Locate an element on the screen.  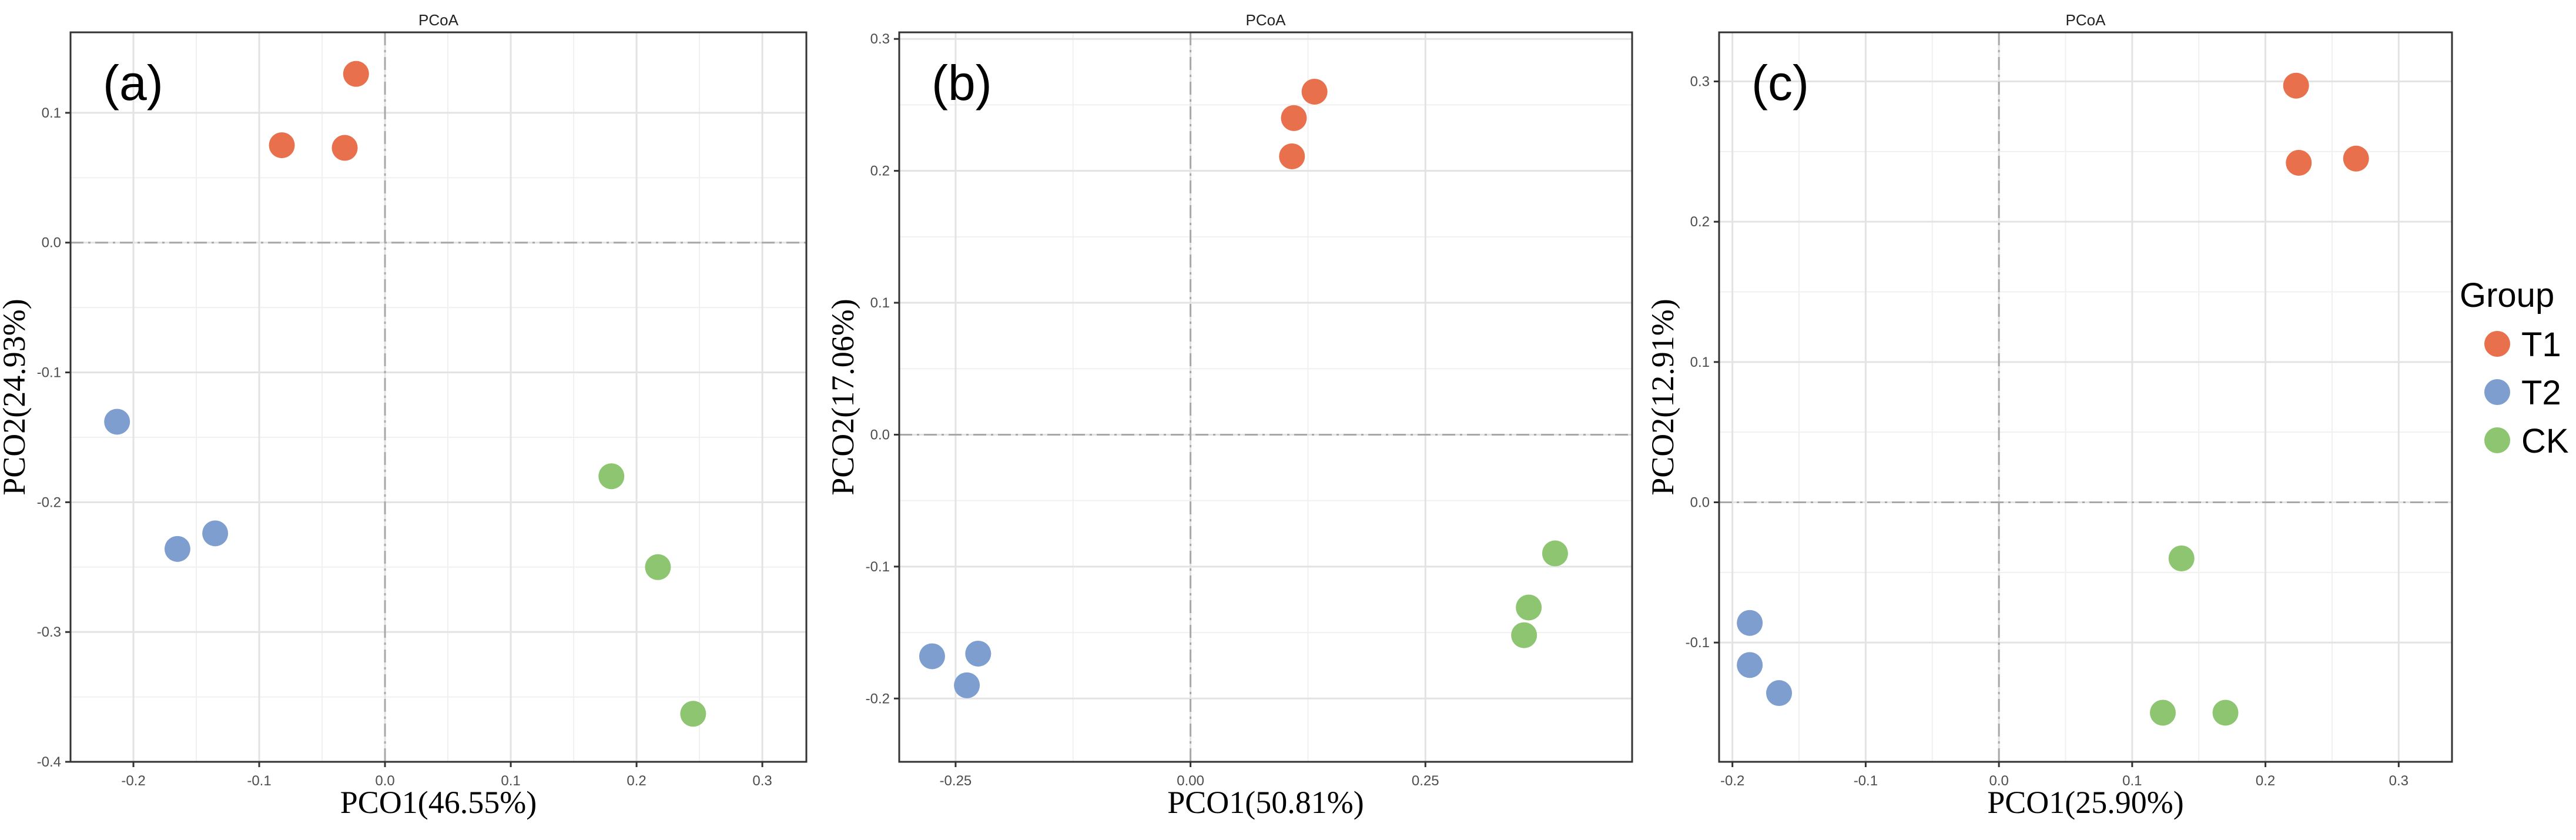
legend-key-t1 is located at coordinates (2497, 344).